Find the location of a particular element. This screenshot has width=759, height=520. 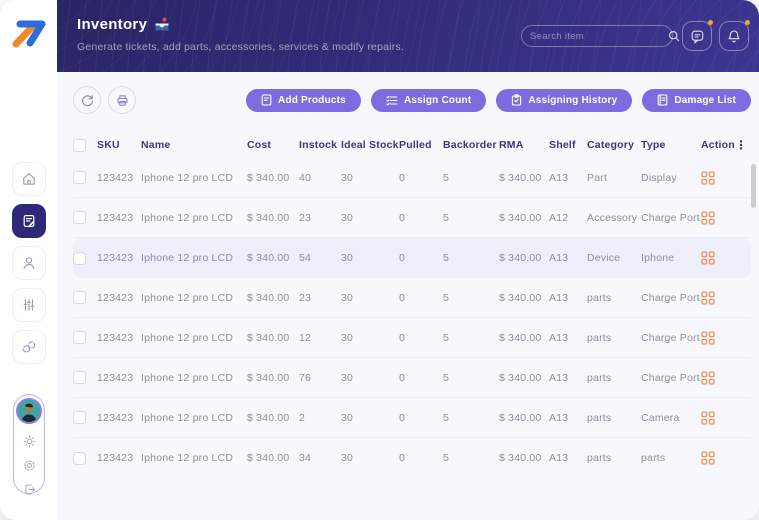

column-header-name: Name is located at coordinates (156, 145).